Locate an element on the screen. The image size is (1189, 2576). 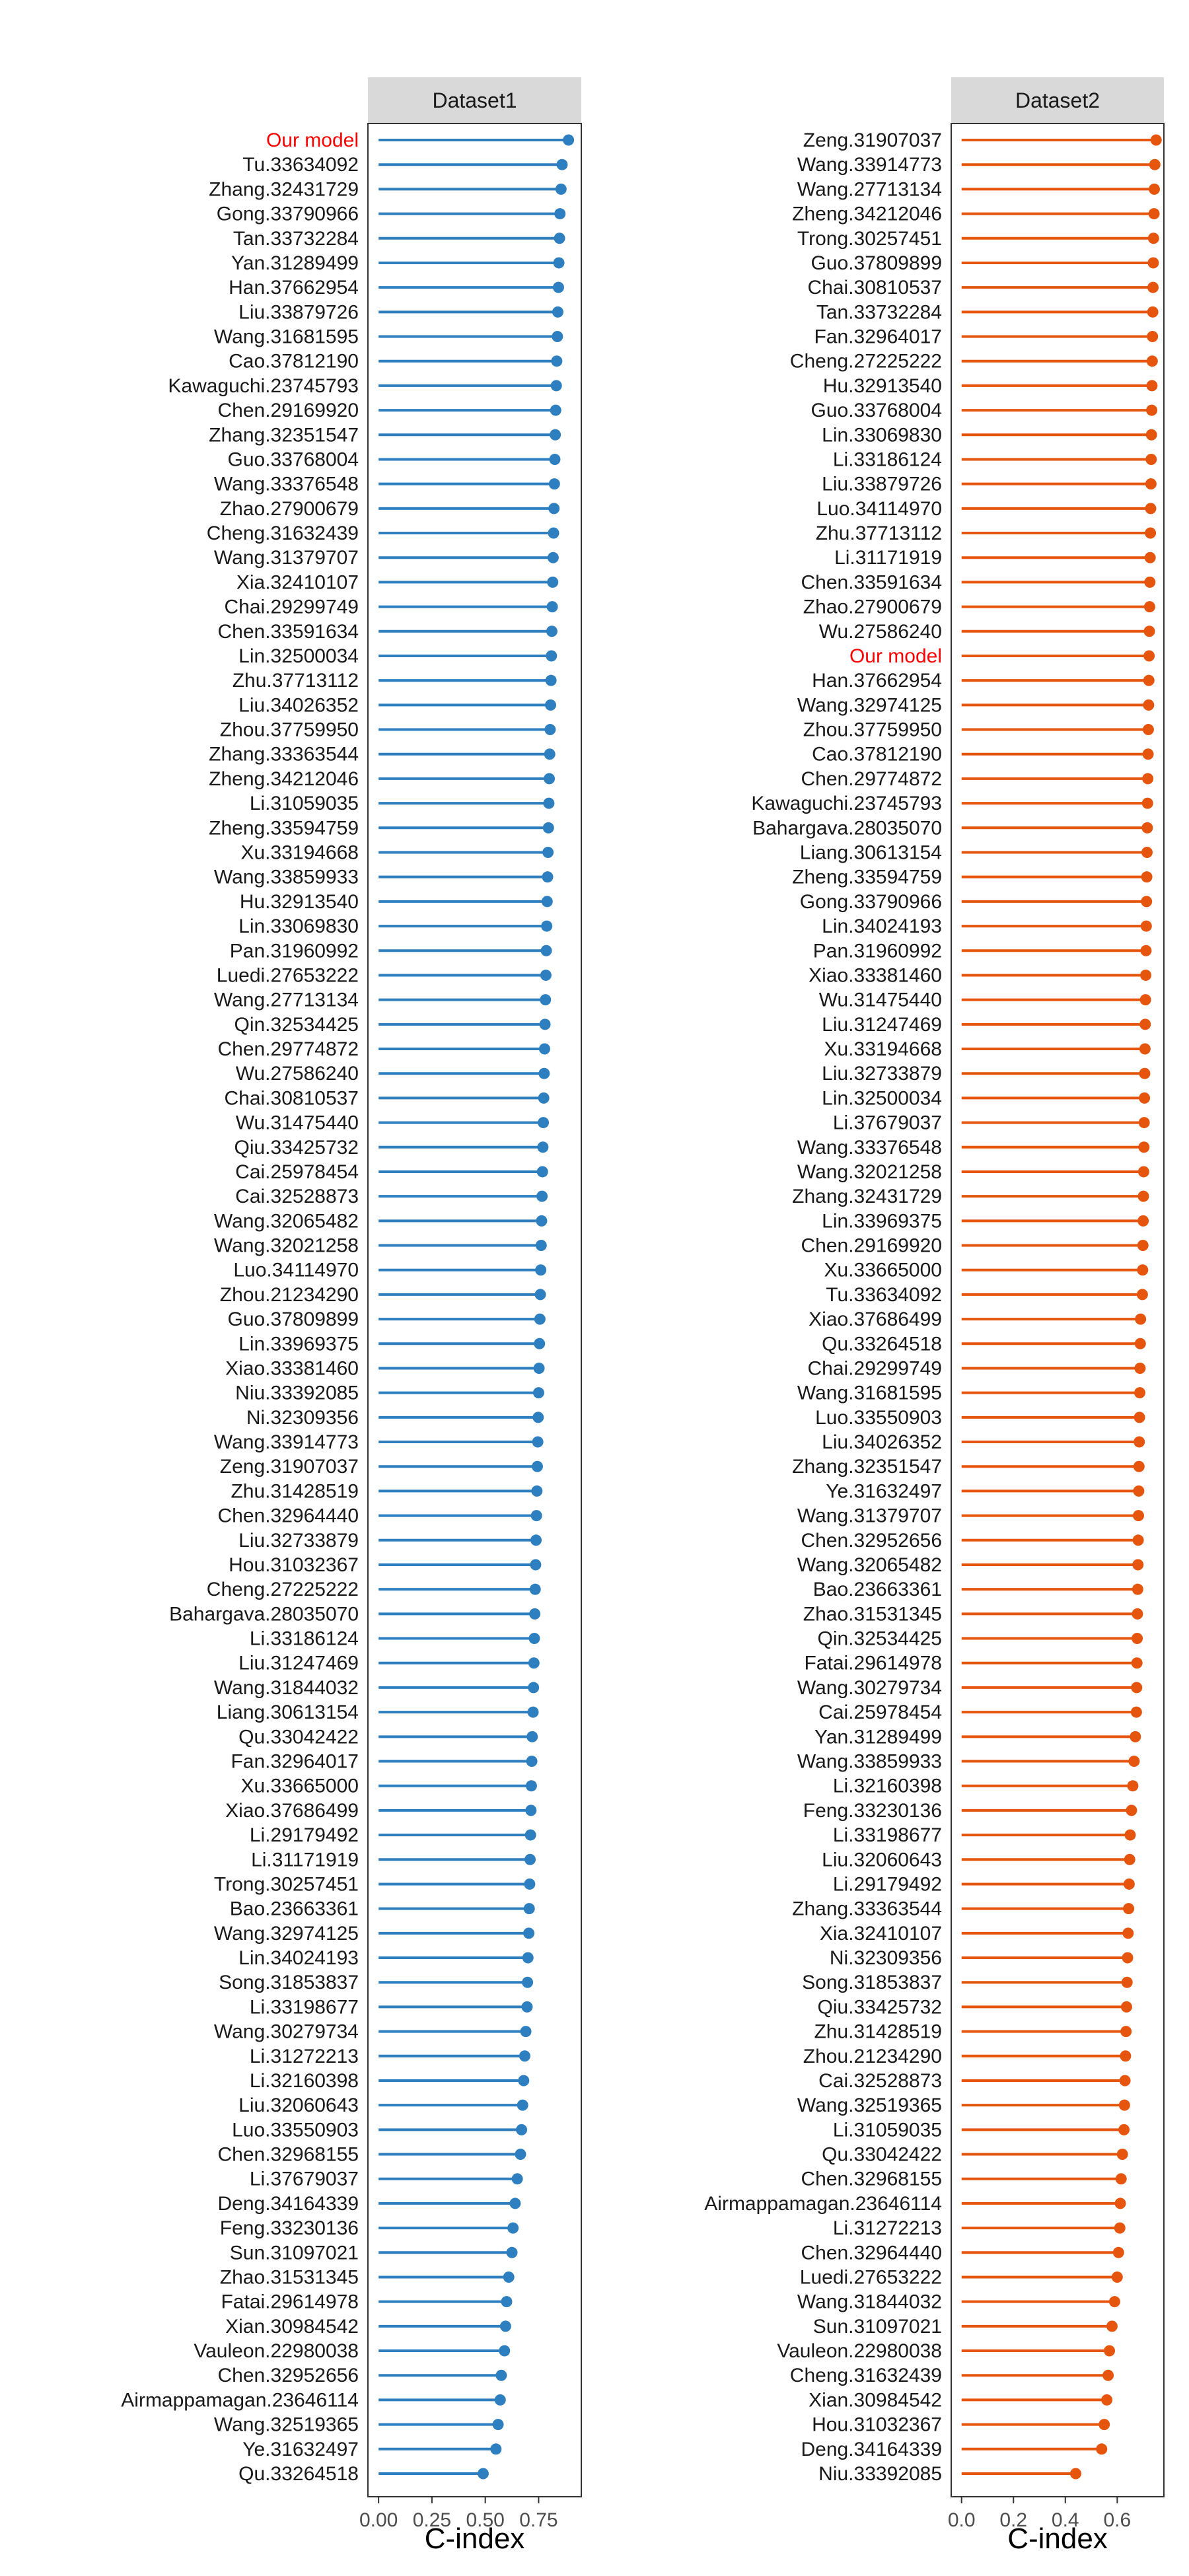
row-label: Li.29179492 is located at coordinates (304, 1835).